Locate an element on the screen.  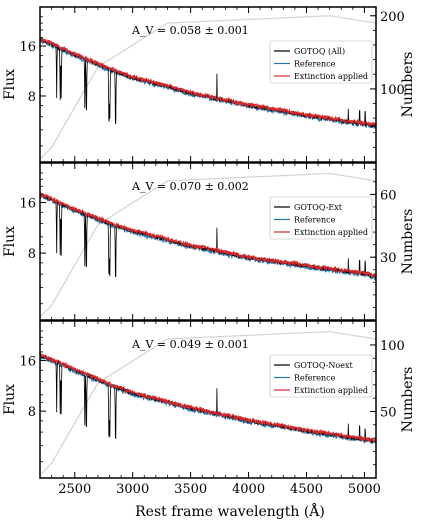
legend-label: GOTOQ-Noext is located at coordinates (323, 365).